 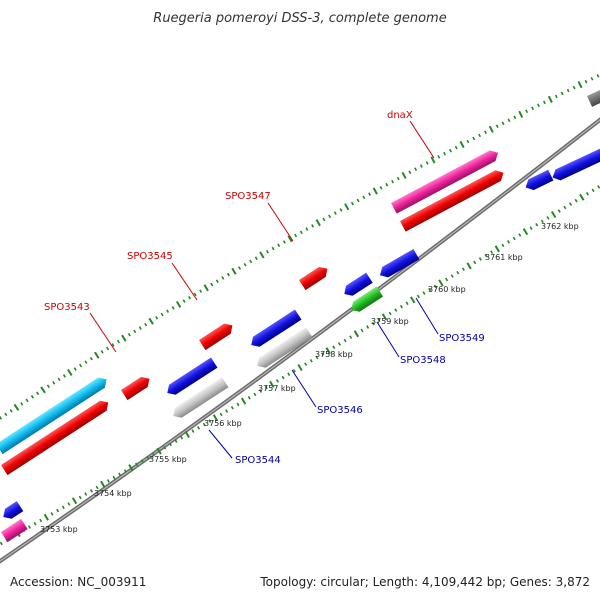 What do you see at coordinates (575, 164) in the screenshot?
I see `gene-blue-reverse-right-large` at bounding box center [575, 164].